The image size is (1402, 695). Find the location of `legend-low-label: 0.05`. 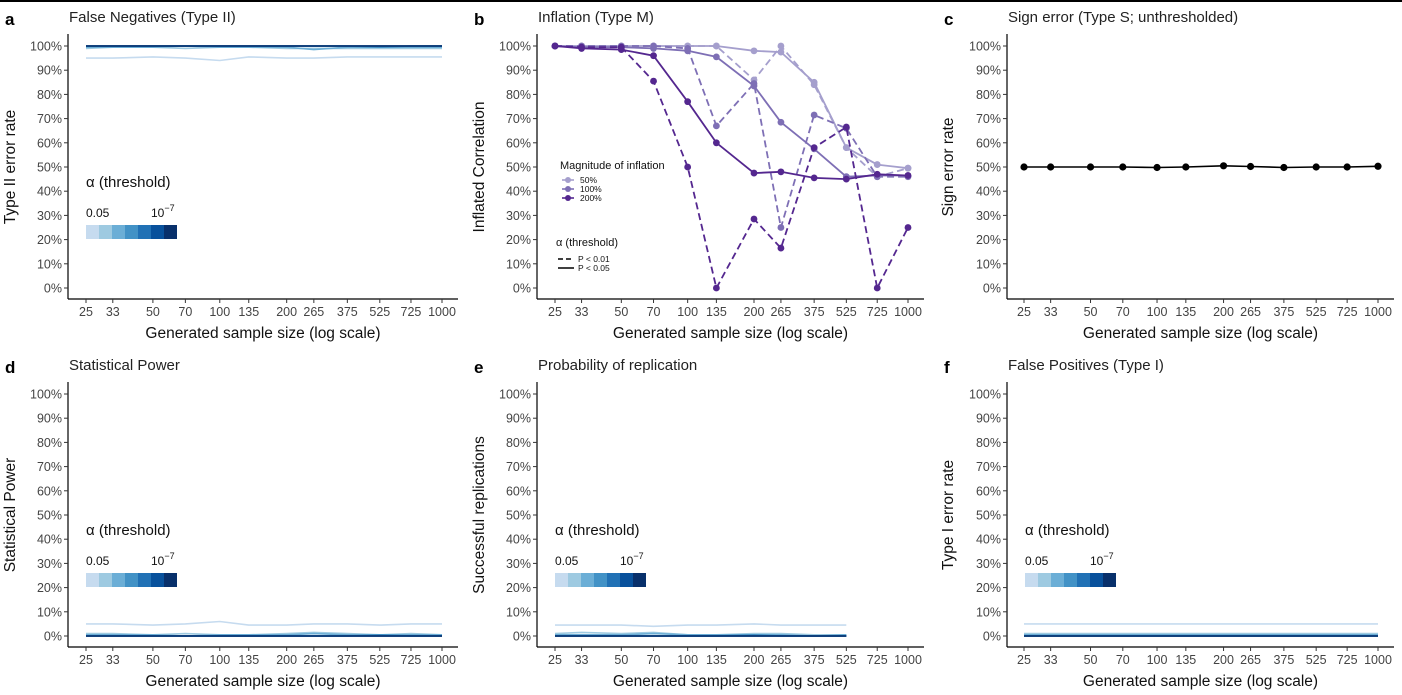

legend-low-label: 0.05 is located at coordinates (98, 561).